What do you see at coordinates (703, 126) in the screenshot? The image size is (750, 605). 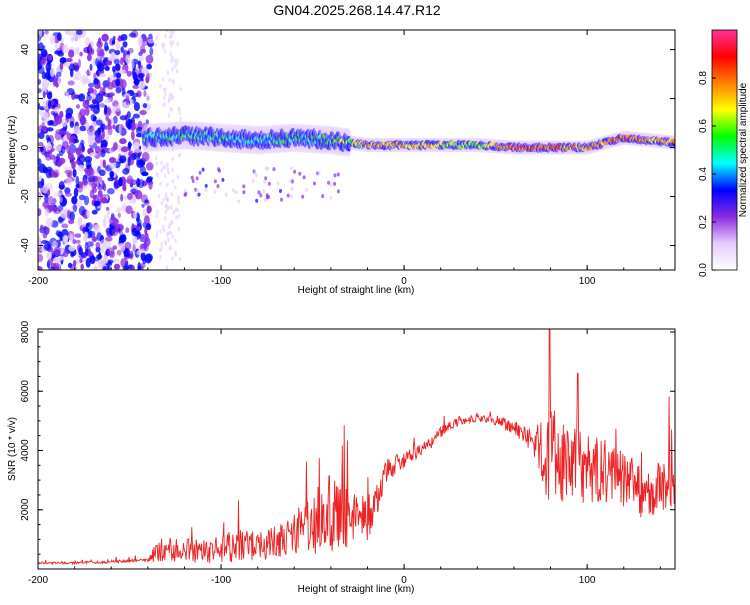 I see `colorbar-tick-label: 0.6` at bounding box center [703, 126].